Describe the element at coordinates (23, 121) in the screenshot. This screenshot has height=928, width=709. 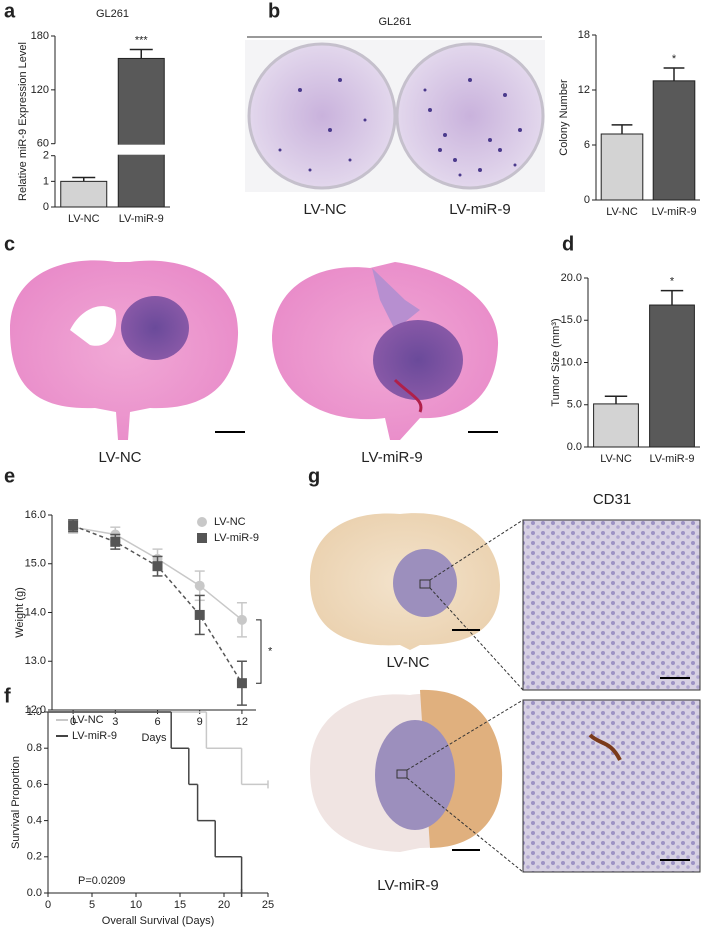
I see `y-axis-label: Relative miR-9 Expression Level` at that location.